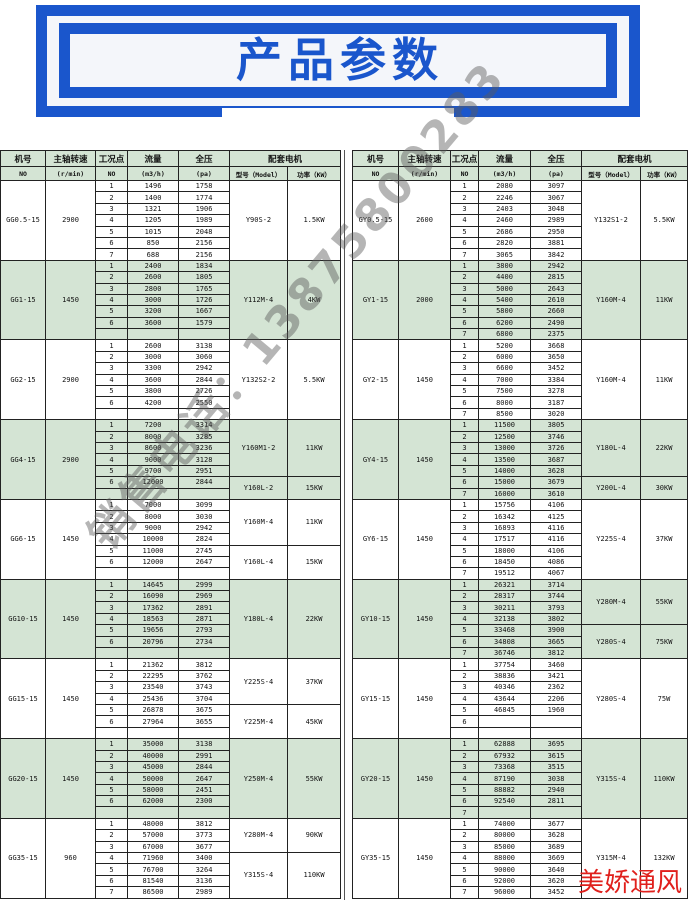  I want to click on pressure-value: 3695, so click(556, 744).